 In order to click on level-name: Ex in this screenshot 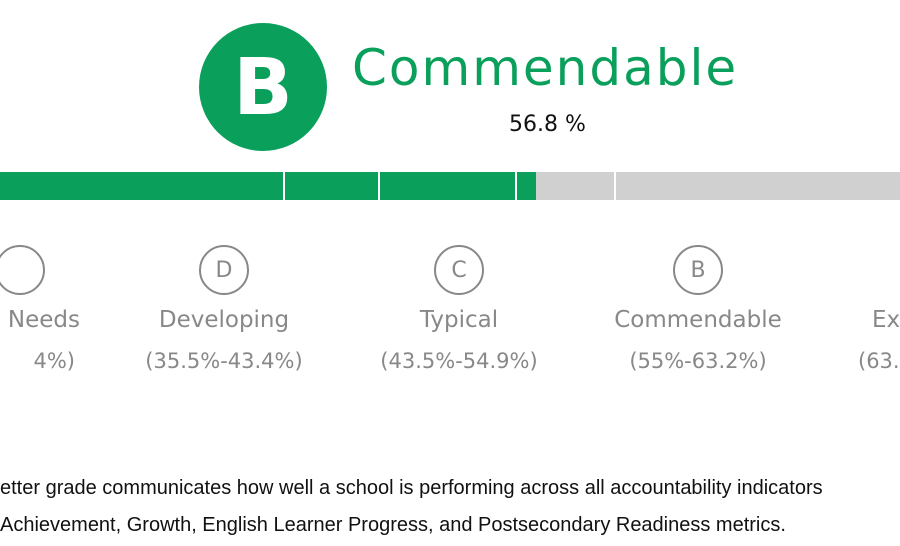, I will do `click(886, 320)`.